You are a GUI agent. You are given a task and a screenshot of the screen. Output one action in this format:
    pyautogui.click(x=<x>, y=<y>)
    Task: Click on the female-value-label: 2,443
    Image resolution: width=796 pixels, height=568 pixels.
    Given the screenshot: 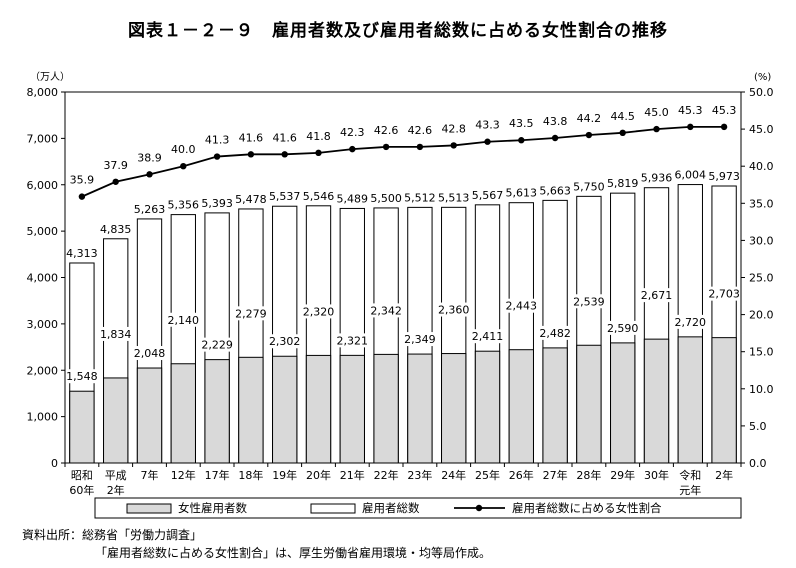 What is the action you would take?
    pyautogui.click(x=522, y=306)
    